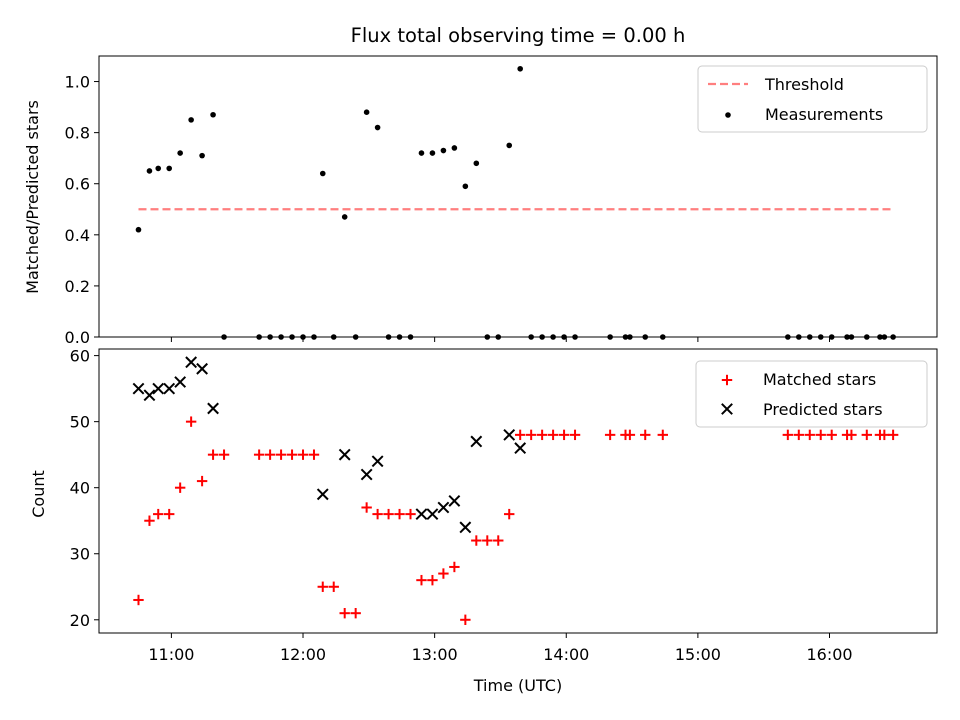 This screenshot has width=960, height=720. What do you see at coordinates (32, 197) in the screenshot?
I see `top-y-axis-label: Matched/Predicted stars` at bounding box center [32, 197].